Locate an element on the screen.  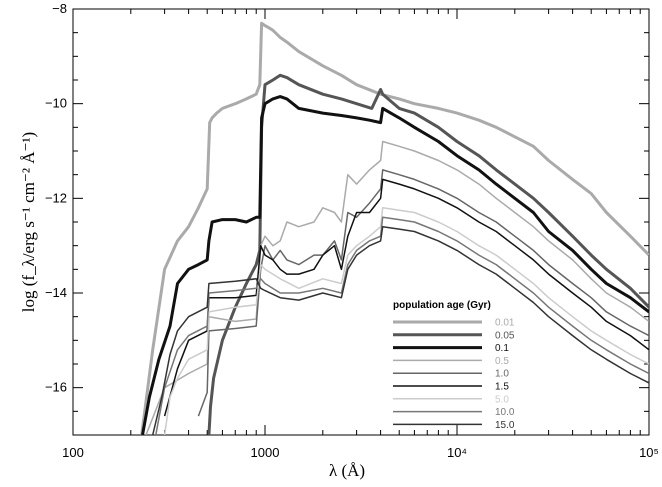
x-axis-label: λ (Å) is located at coordinates (347, 470).